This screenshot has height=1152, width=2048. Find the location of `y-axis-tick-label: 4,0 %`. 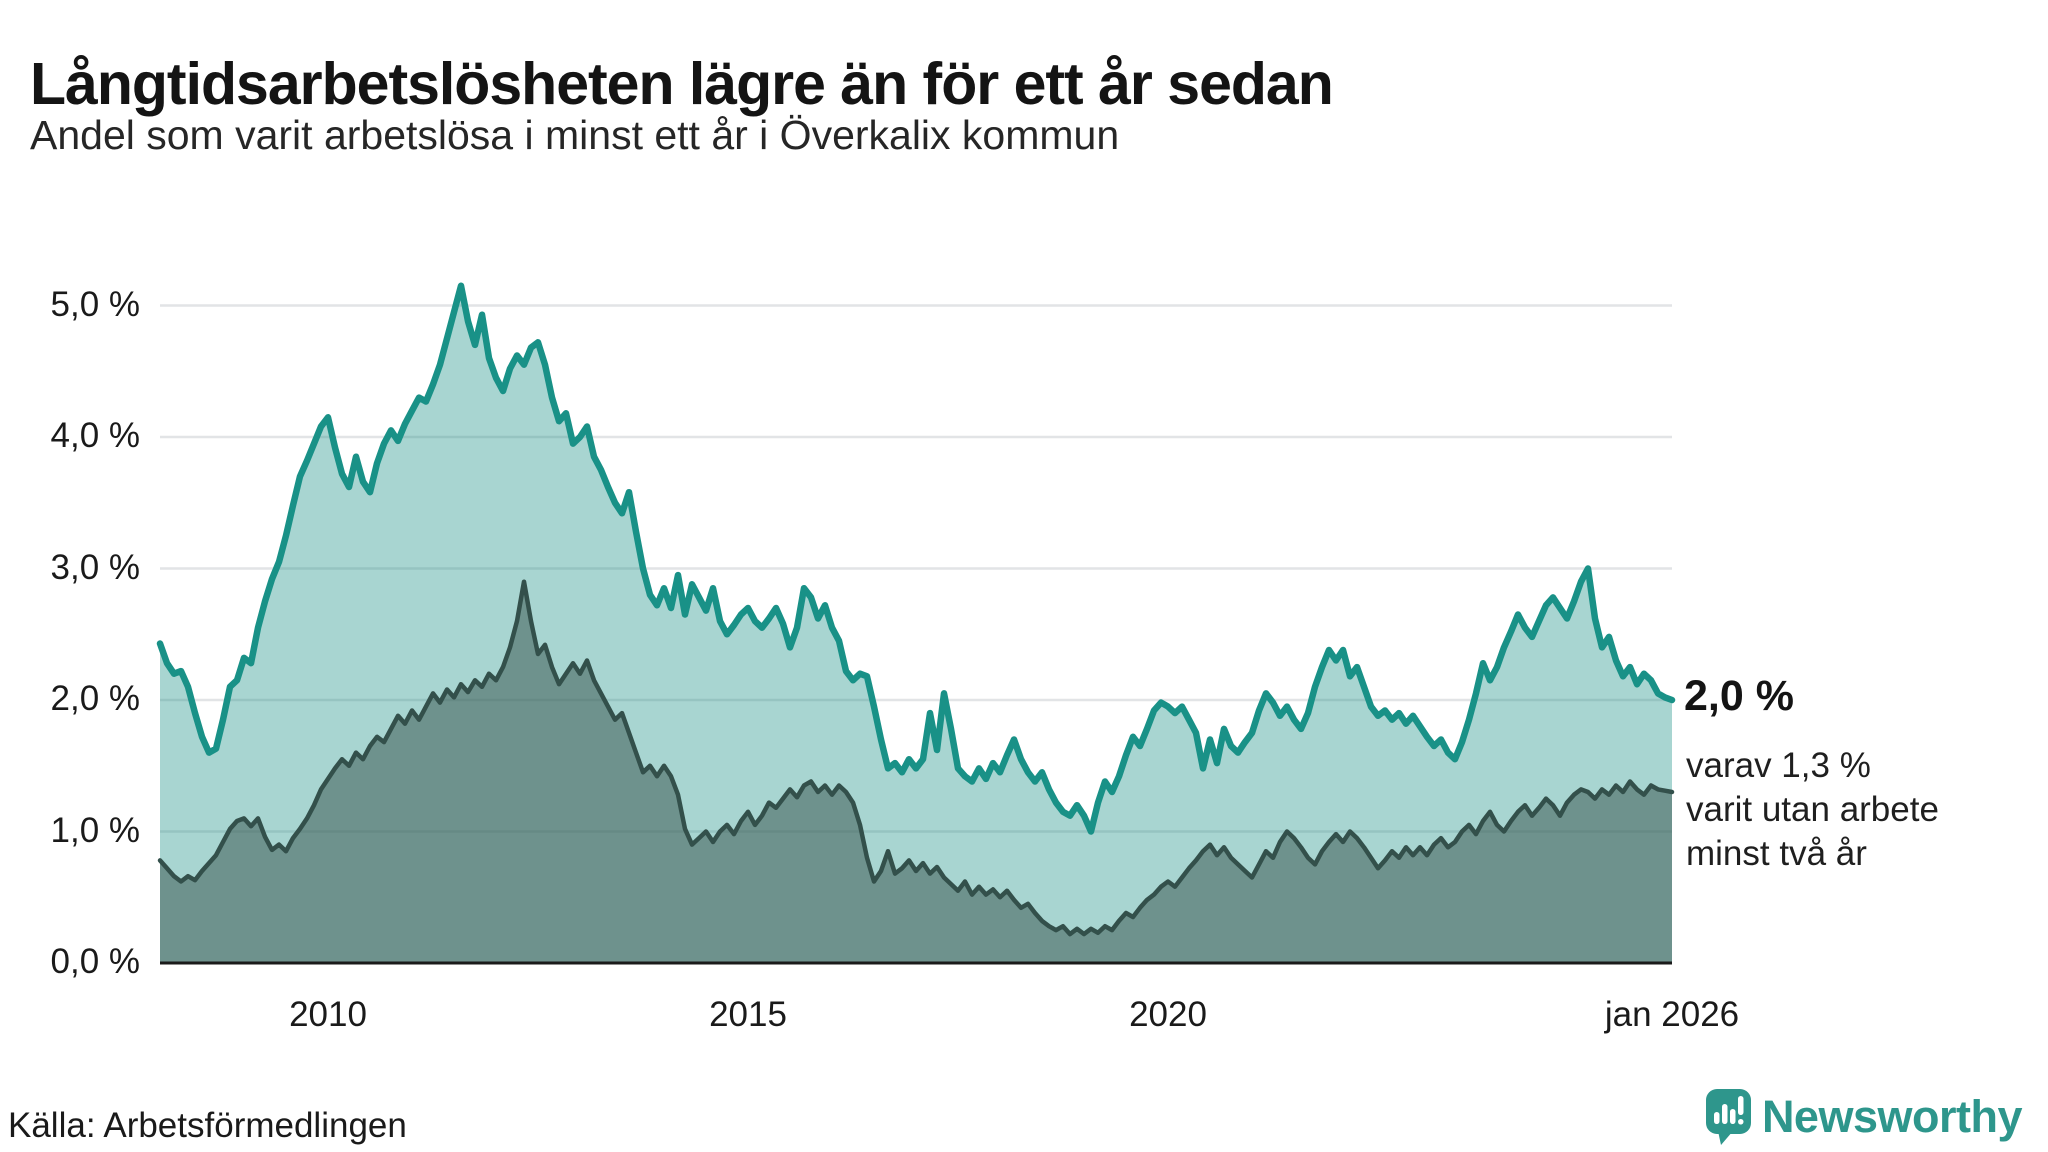

y-axis-tick-label: 4,0 % is located at coordinates (95, 435).